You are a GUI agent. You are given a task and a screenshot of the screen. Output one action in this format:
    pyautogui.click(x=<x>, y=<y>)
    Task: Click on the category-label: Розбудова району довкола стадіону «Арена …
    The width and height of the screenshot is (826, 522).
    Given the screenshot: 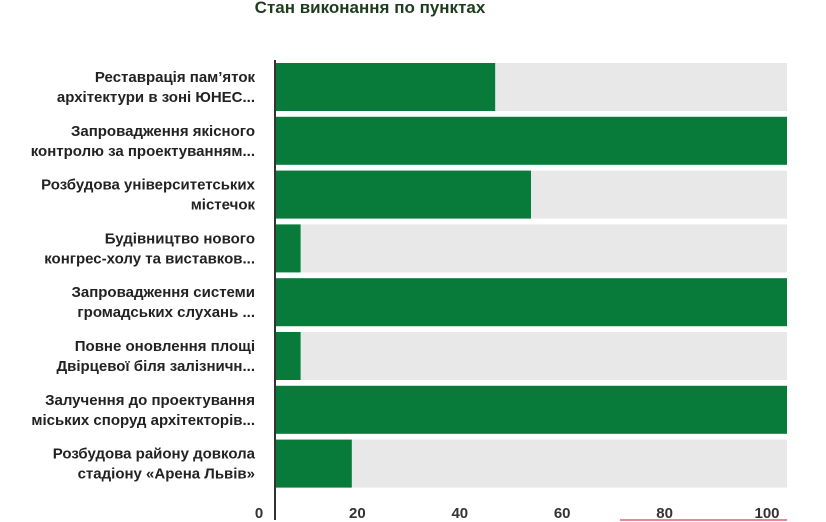 What is the action you would take?
    pyautogui.click(x=154, y=464)
    